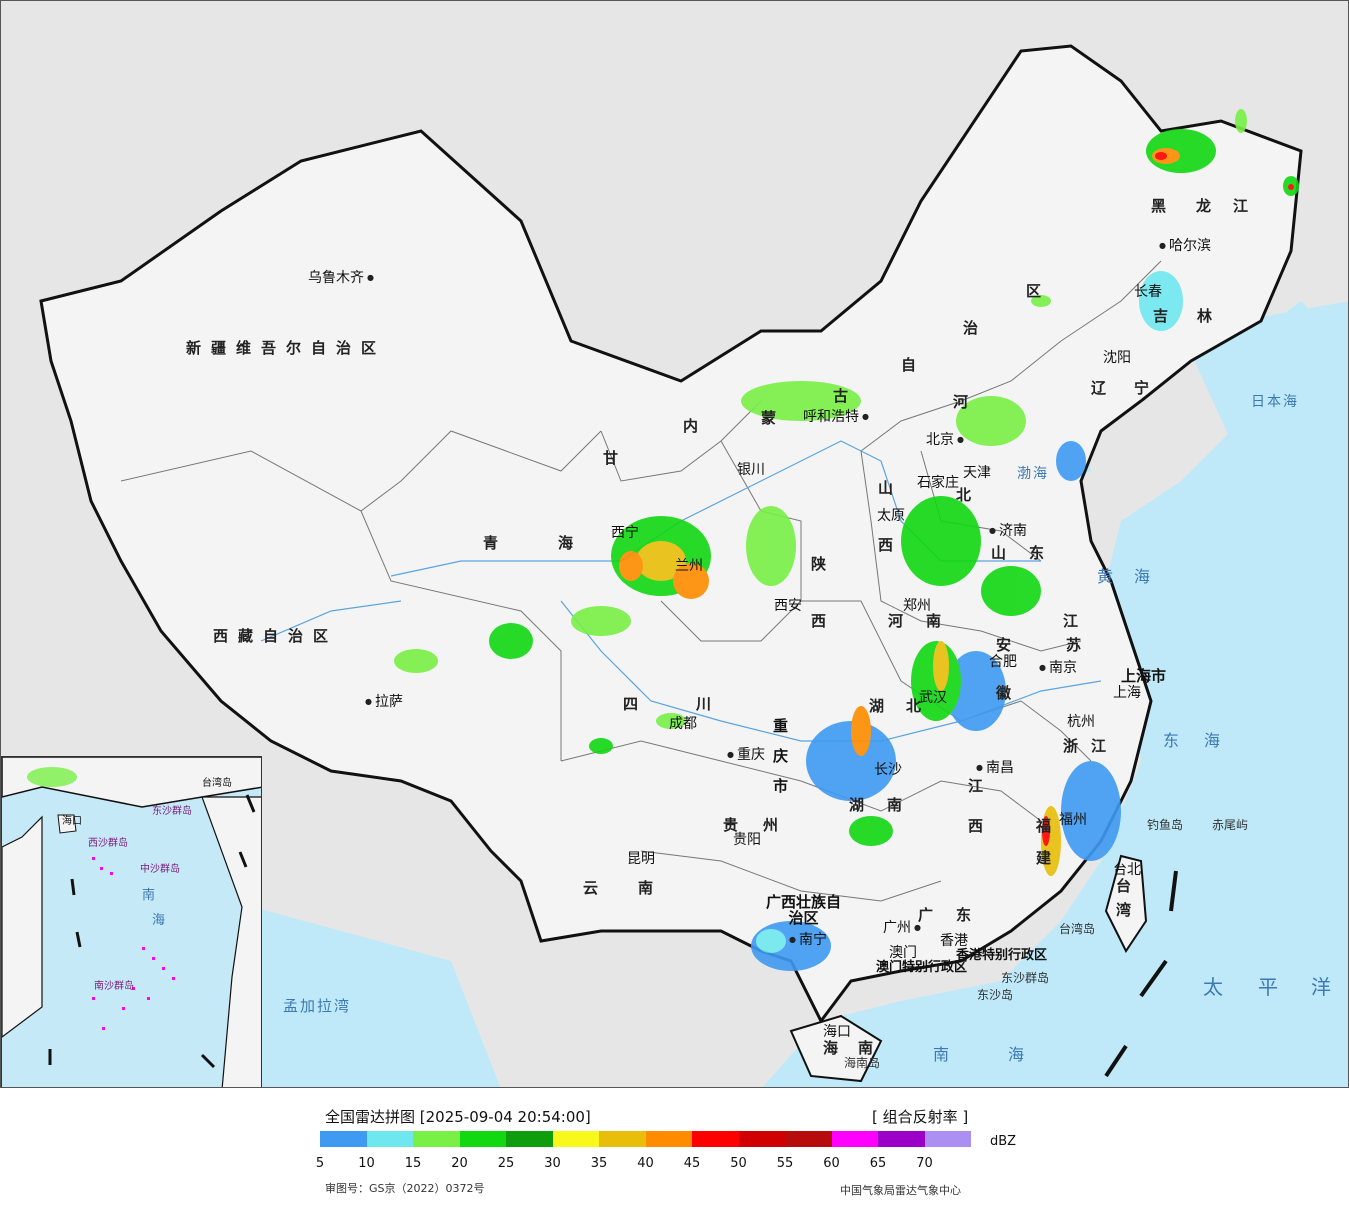 The height and width of the screenshot is (1208, 1349). Describe the element at coordinates (785, 1163) in the screenshot. I see `legend-tick: 55` at that location.